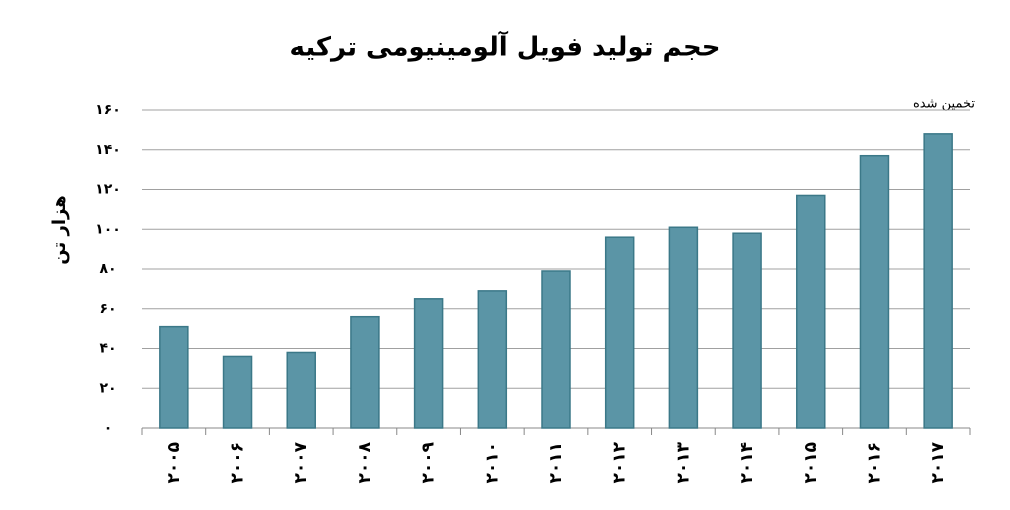 Image resolution: width=1010 pixels, height=510 pixels. What do you see at coordinates (492, 463) in the screenshot?
I see `x-tick-label: ۲۰۱۰` at bounding box center [492, 463].